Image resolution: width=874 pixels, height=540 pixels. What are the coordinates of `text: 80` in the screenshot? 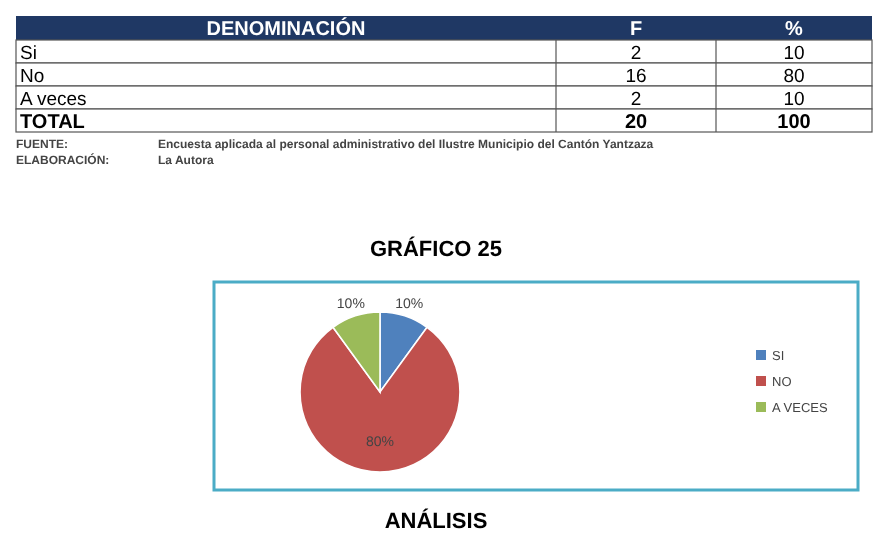 It's located at (794, 77).